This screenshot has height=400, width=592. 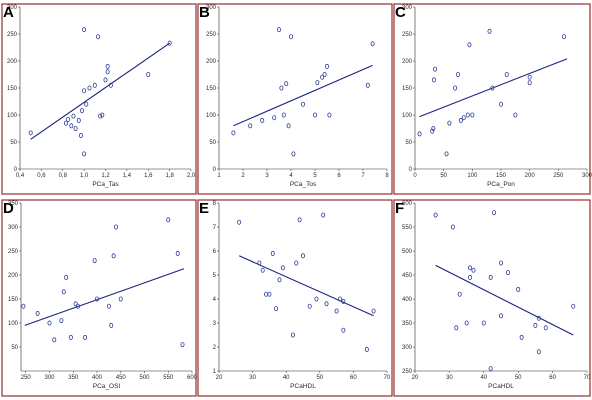 I want to click on regression-line, so click(x=100, y=91).